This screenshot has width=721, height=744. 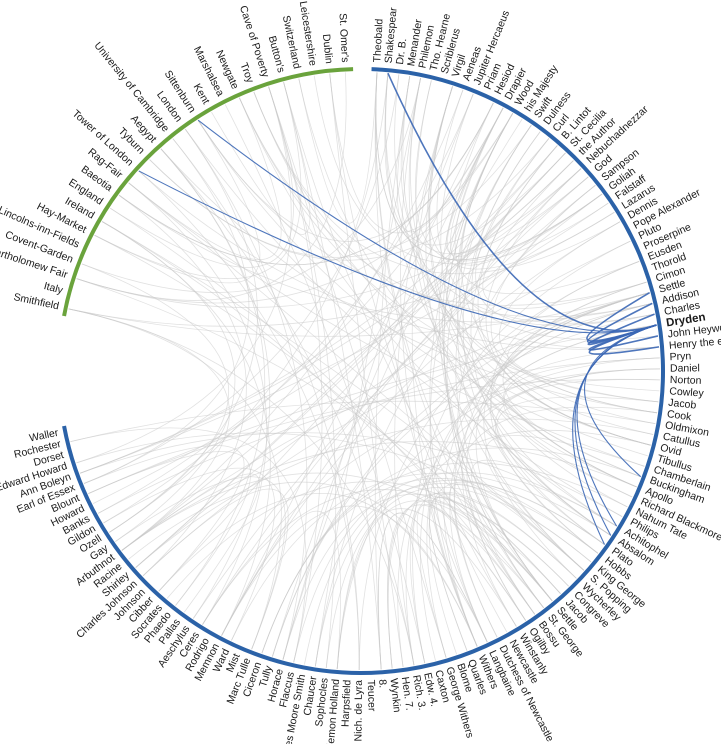 What do you see at coordinates (395, 696) in the screenshot?
I see `person-label-81: Wynkin` at bounding box center [395, 696].